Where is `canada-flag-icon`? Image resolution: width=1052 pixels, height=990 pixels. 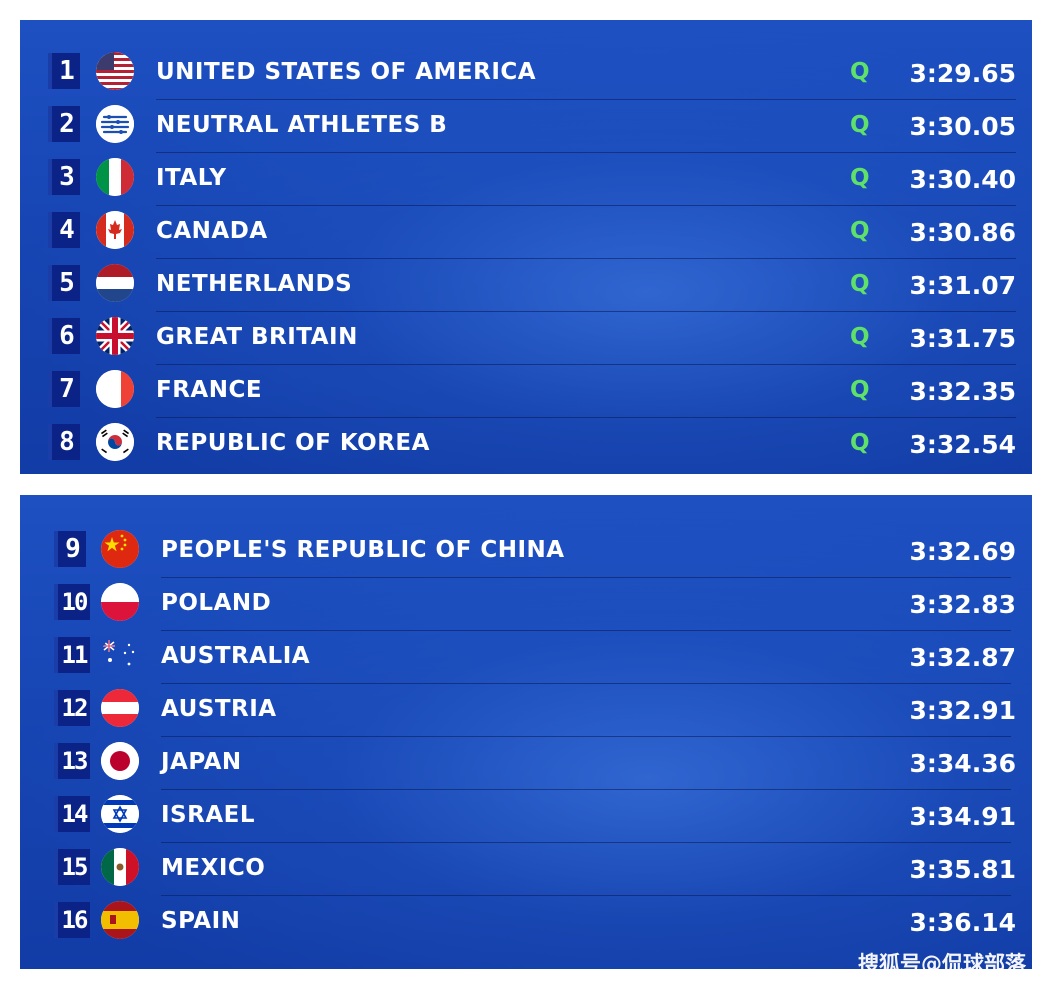
canada-flag-icon is located at coordinates (115, 230).